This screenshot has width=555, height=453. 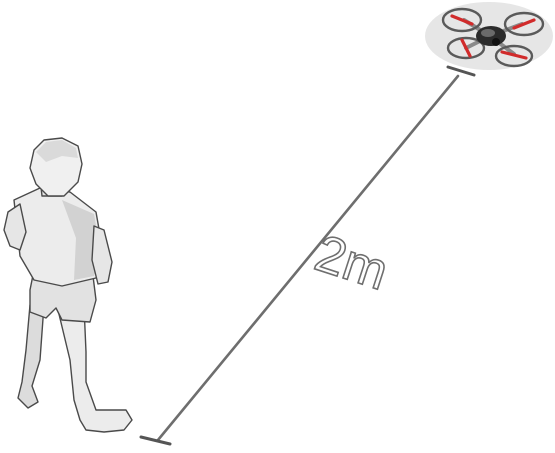 I want to click on ground-end-cap, so click(x=155, y=440).